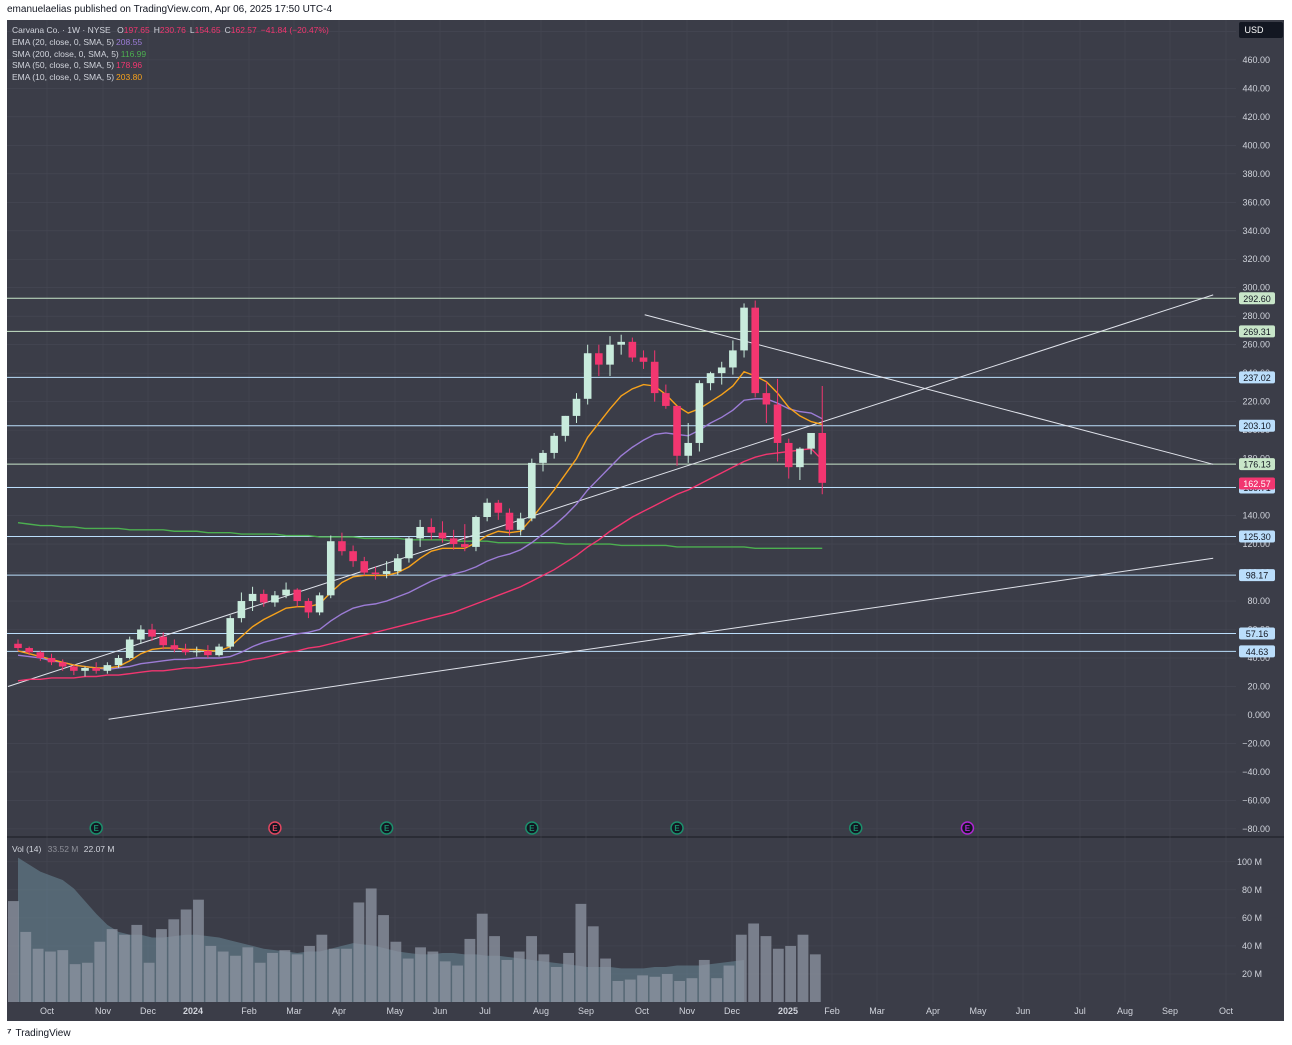  I want to click on time-tick-label: Oct, so click(642, 1011).